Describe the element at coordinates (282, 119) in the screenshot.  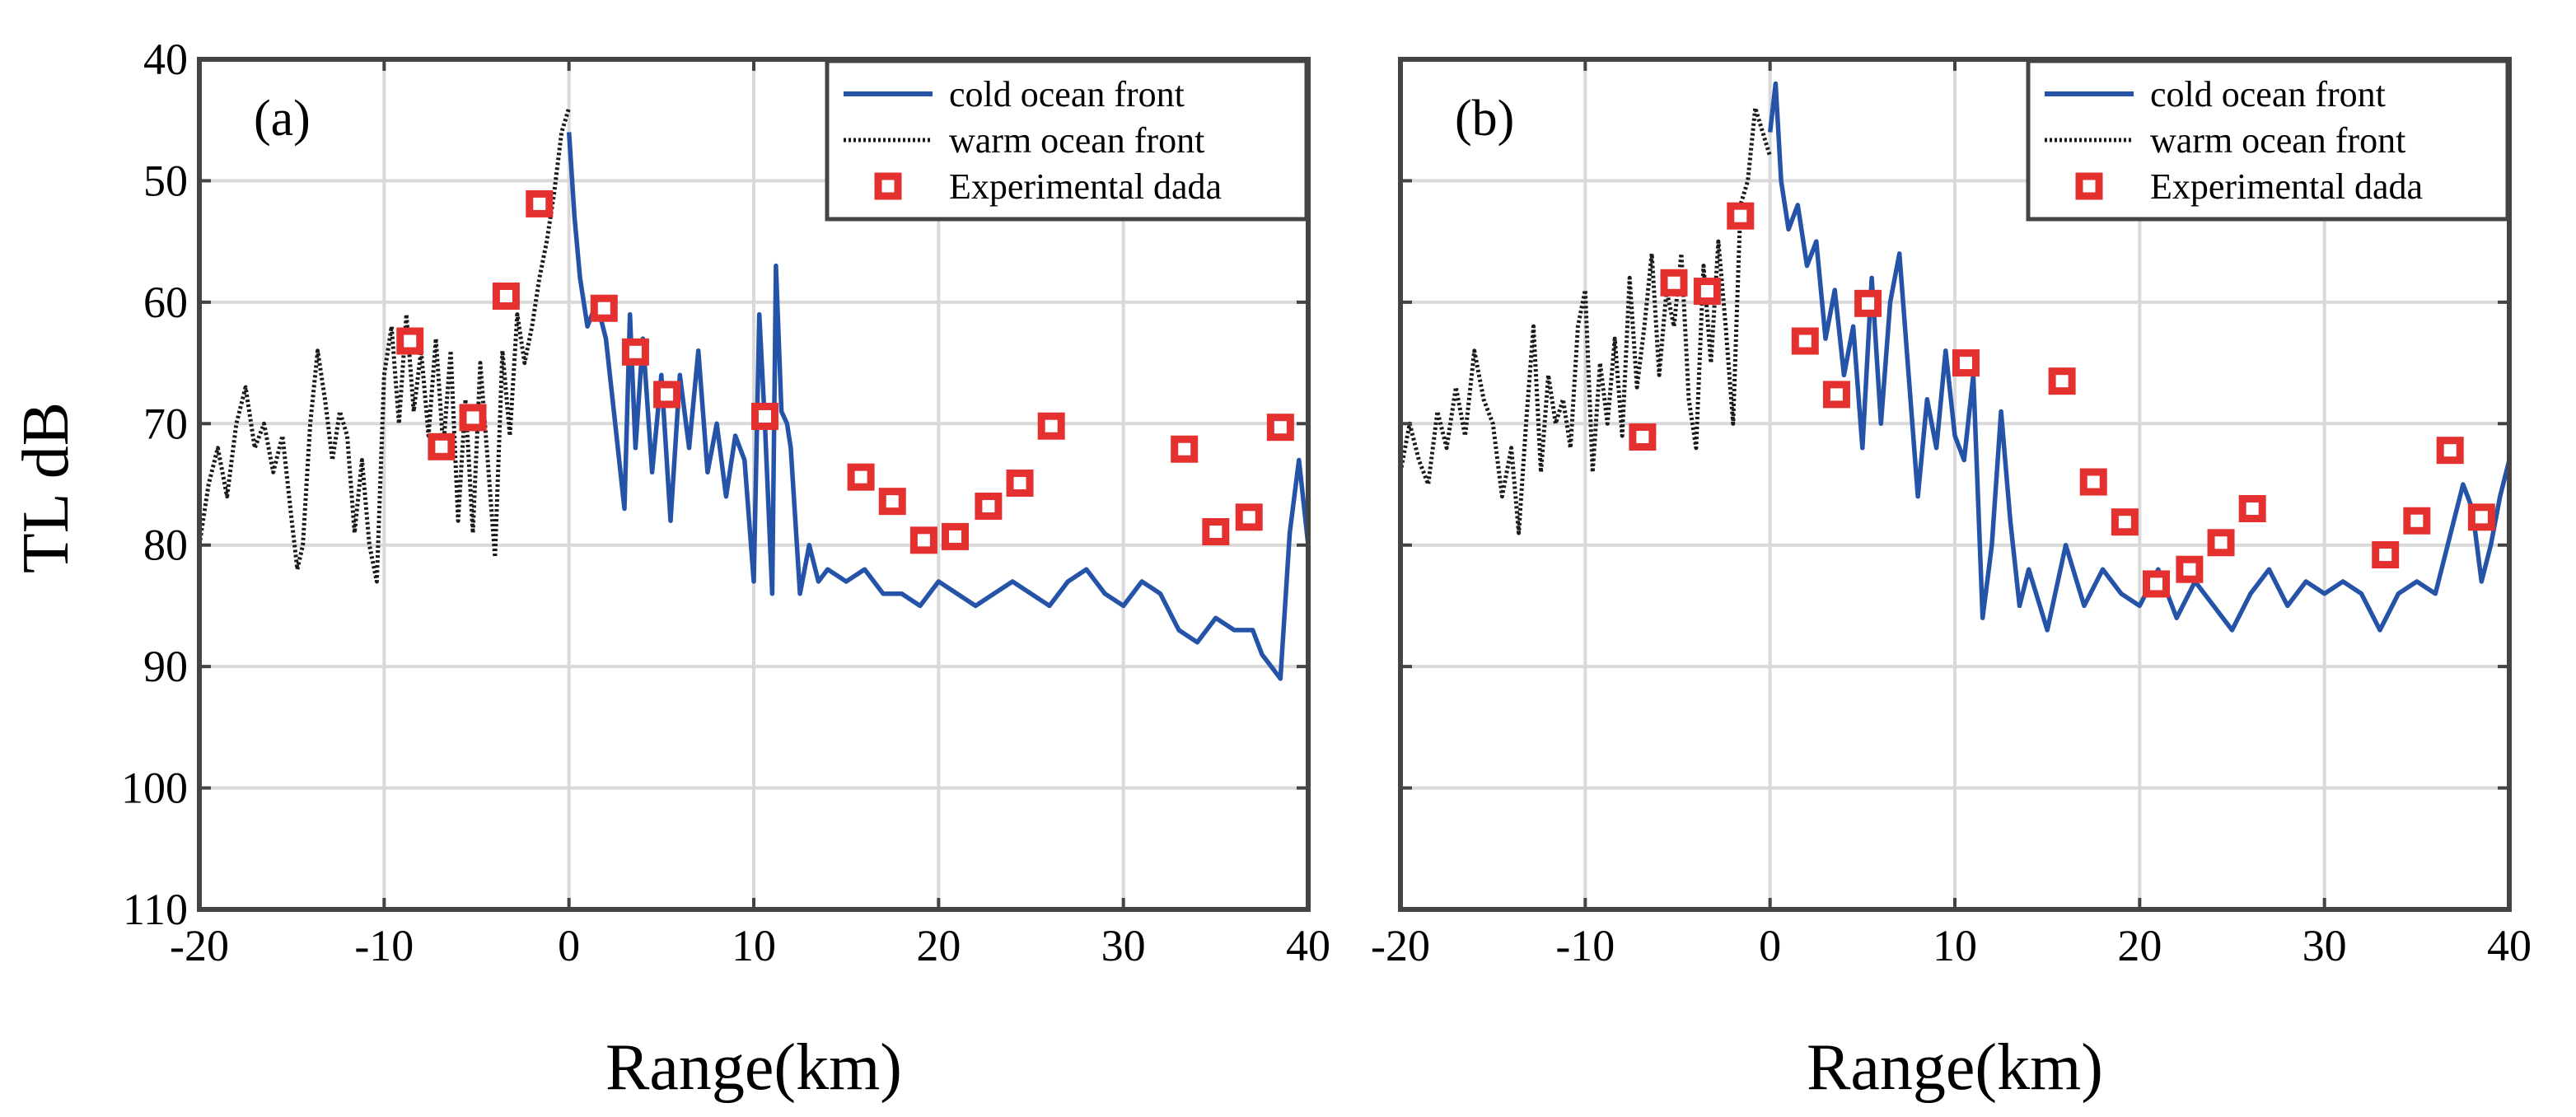
I see `panel-label: (a)` at that location.